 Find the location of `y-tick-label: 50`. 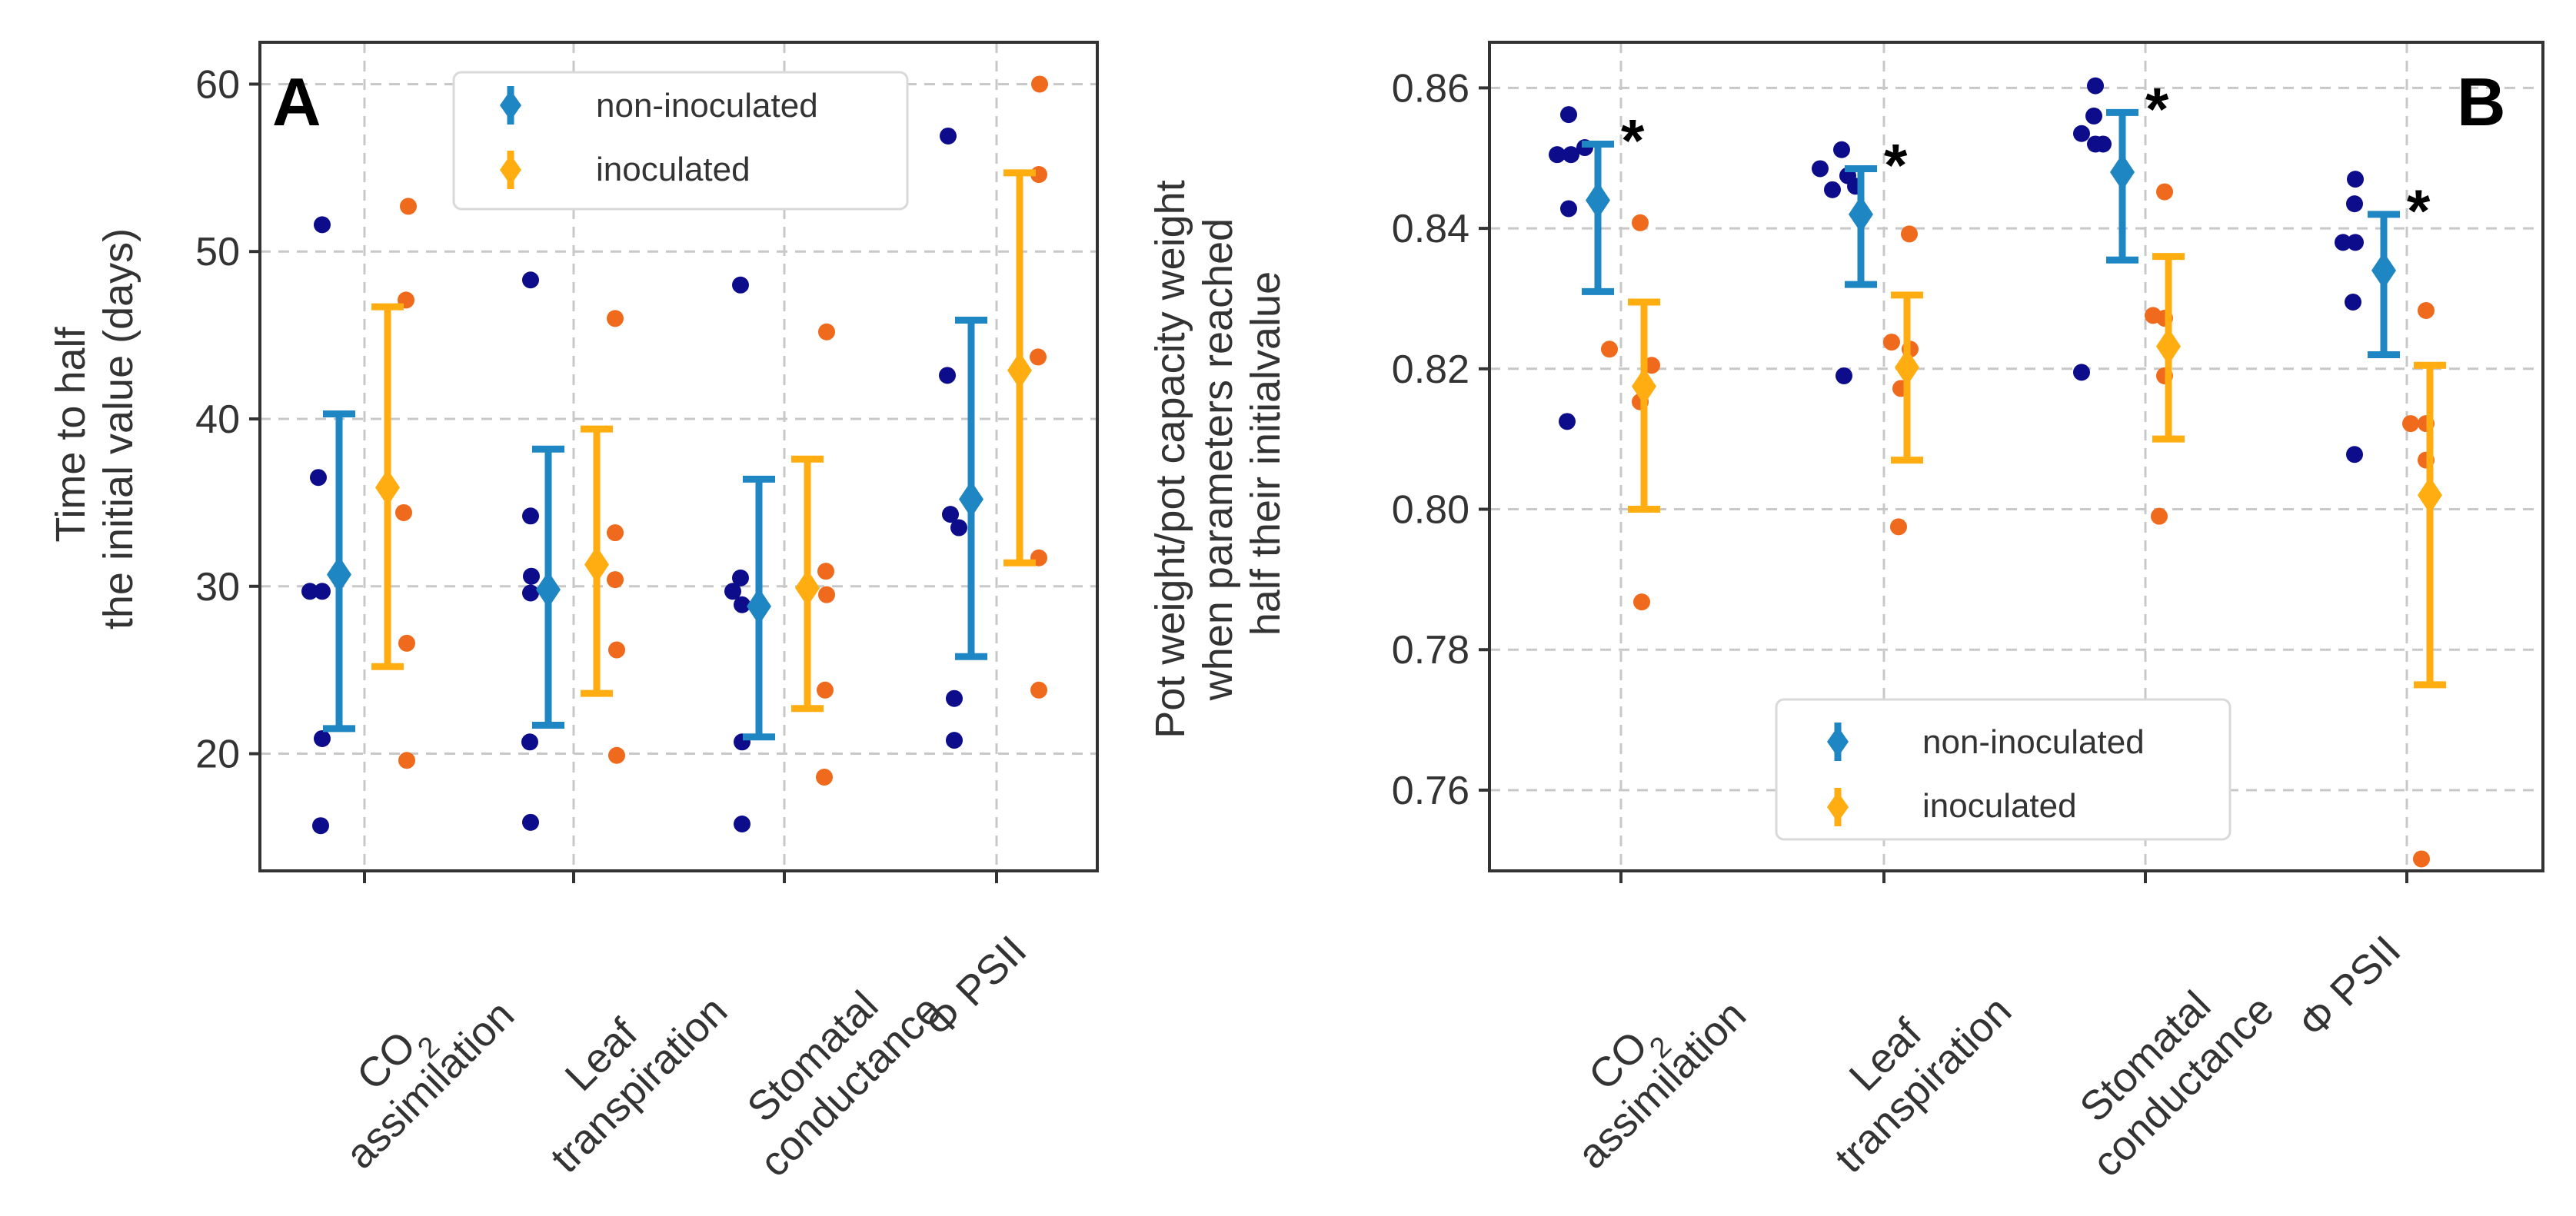

y-tick-label: 50 is located at coordinates (218, 252).